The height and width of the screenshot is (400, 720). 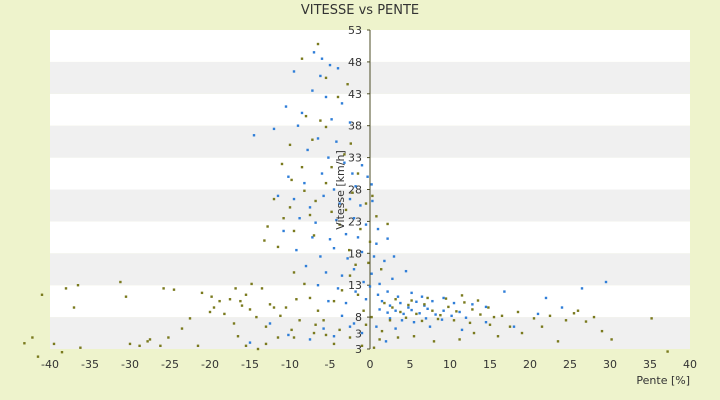 I want to click on y-axis-title: Vitesse [km/h], so click(x=340, y=190).